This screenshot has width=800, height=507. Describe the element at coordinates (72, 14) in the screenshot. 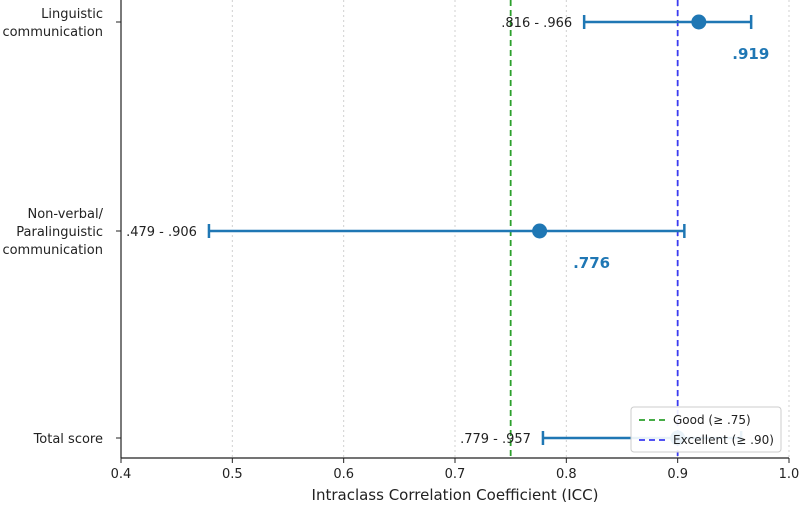

I see `category-label: Linguistic` at that location.